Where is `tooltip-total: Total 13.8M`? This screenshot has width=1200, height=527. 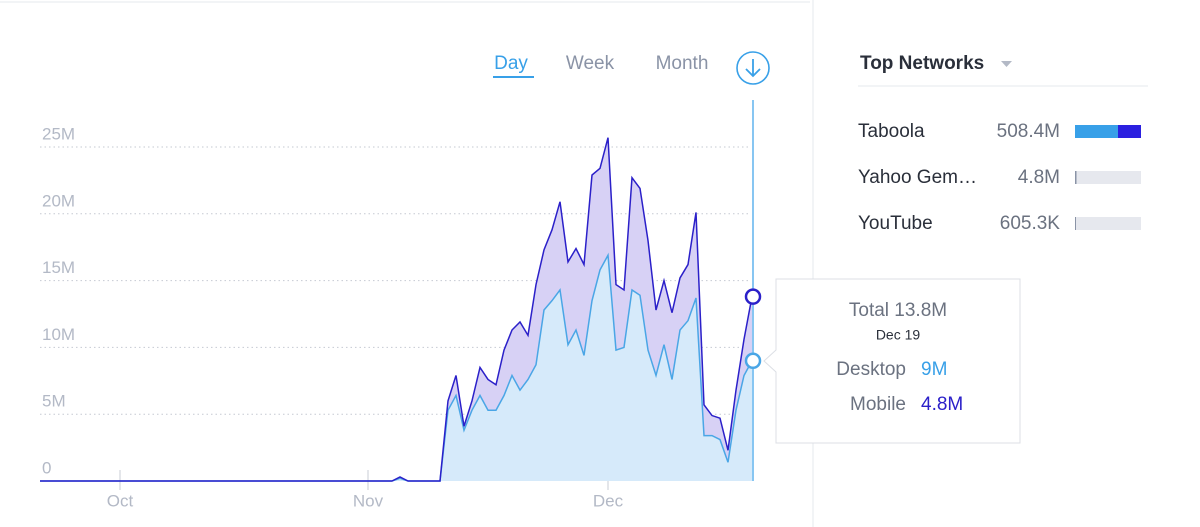
tooltip-total: Total 13.8M is located at coordinates (898, 310).